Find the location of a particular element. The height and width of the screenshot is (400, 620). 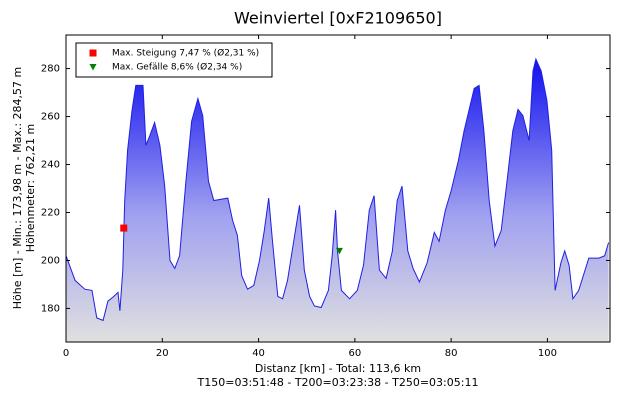

y-axis-label: Höhenmeter: 762,21 m is located at coordinates (30, 188).